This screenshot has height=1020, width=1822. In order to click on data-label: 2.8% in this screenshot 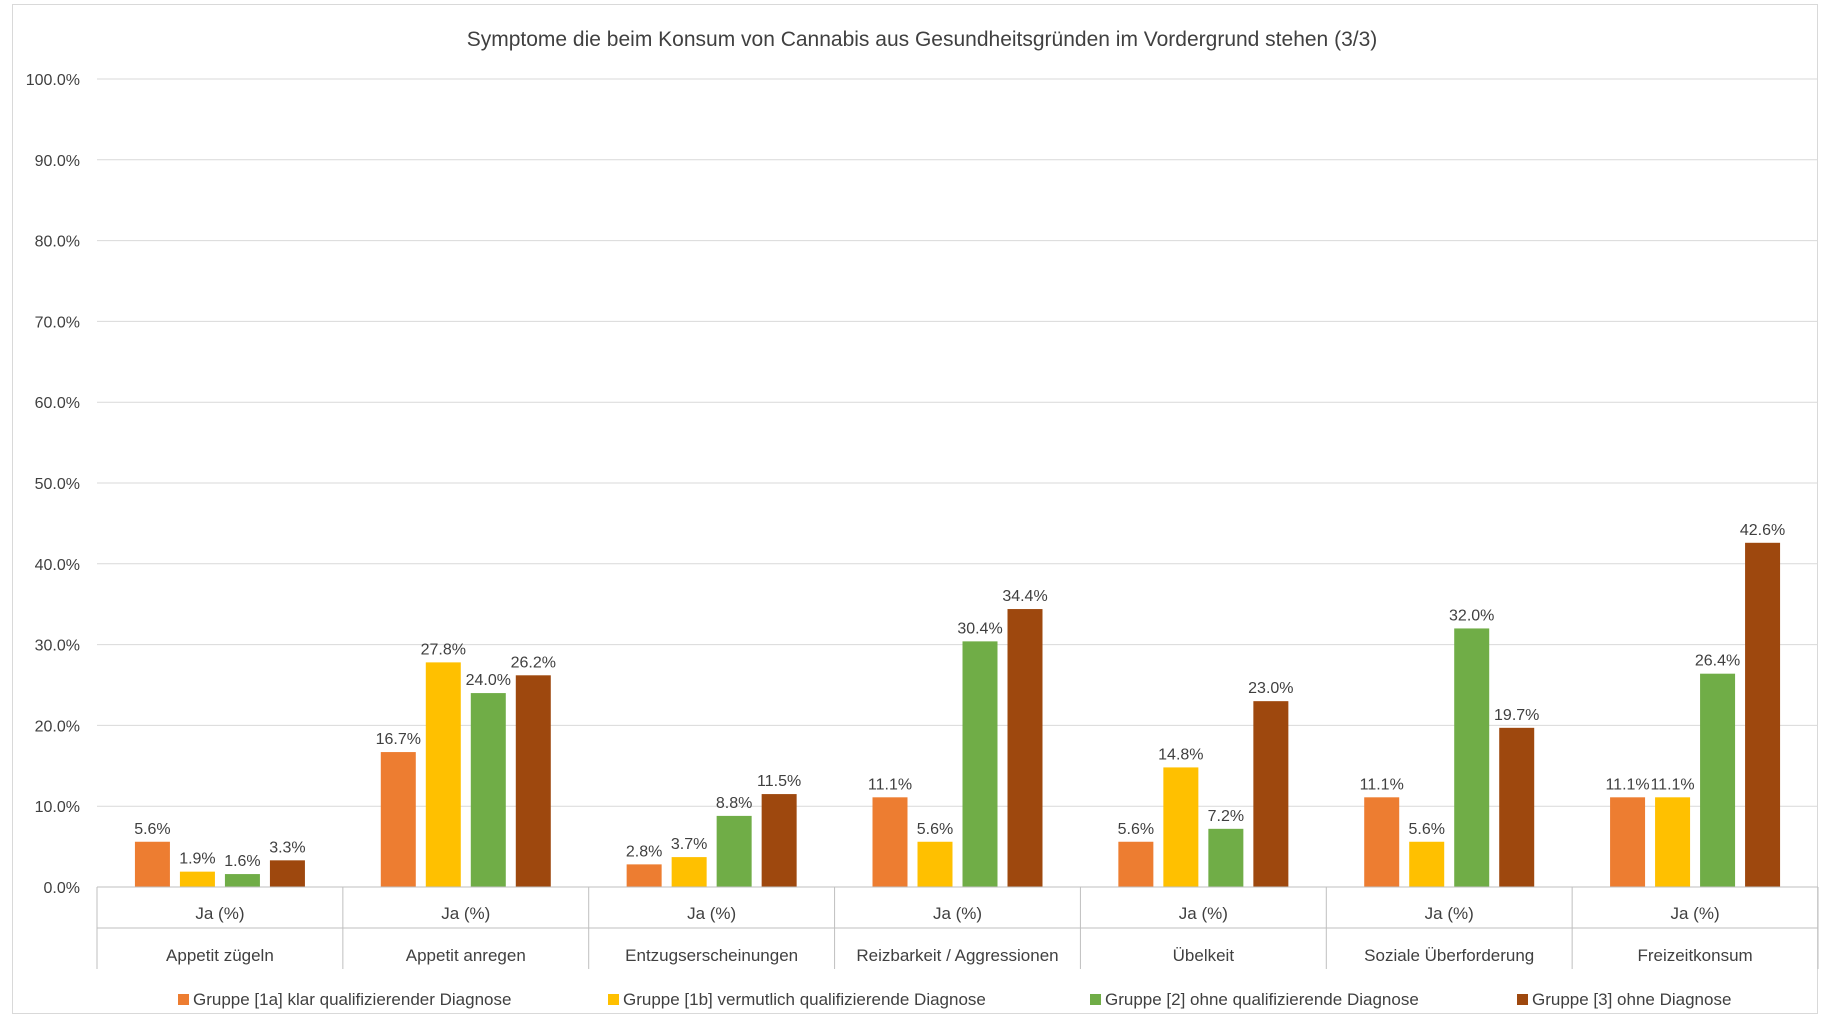, I will do `click(644, 851)`.